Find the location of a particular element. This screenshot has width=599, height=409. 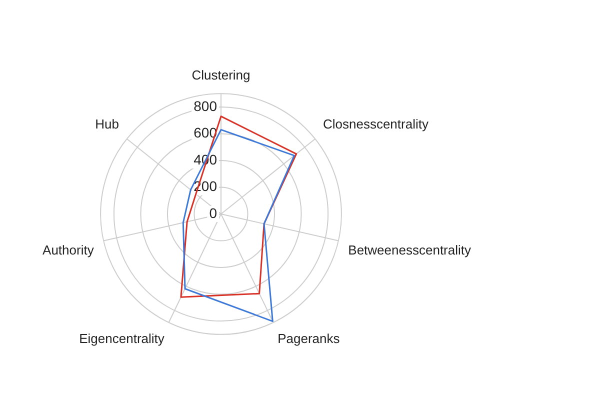

y-tick-label: 800 is located at coordinates (206, 106).